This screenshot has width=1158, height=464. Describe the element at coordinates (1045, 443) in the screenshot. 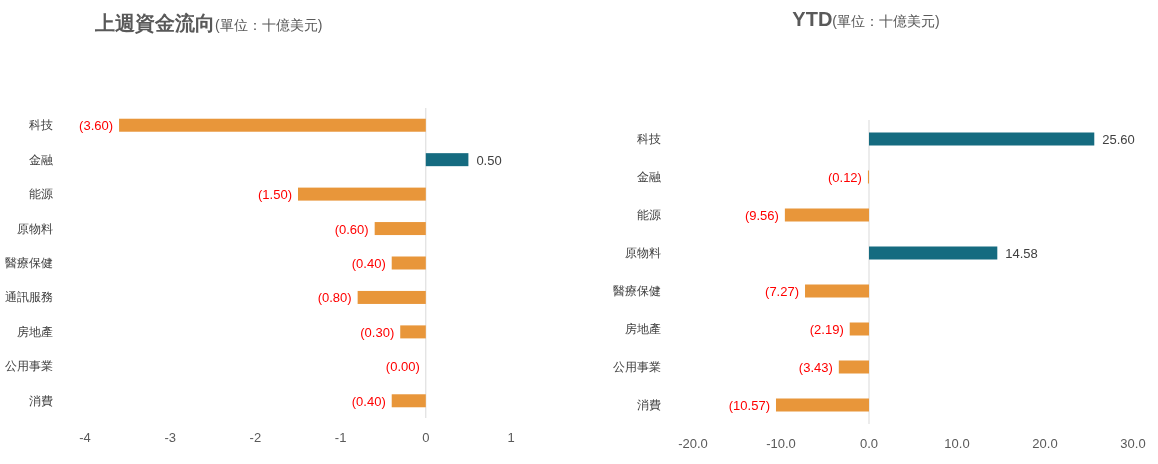

I see `x-tick-label: 20.0` at that location.